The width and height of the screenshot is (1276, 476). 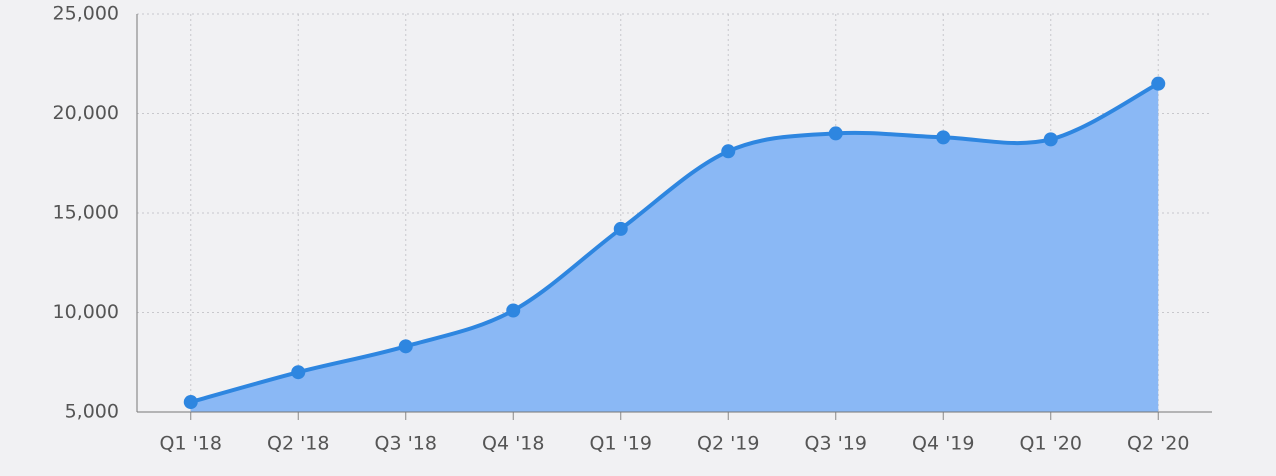 What do you see at coordinates (406, 444) in the screenshot?
I see `x-tick-label: Q3 '18` at bounding box center [406, 444].